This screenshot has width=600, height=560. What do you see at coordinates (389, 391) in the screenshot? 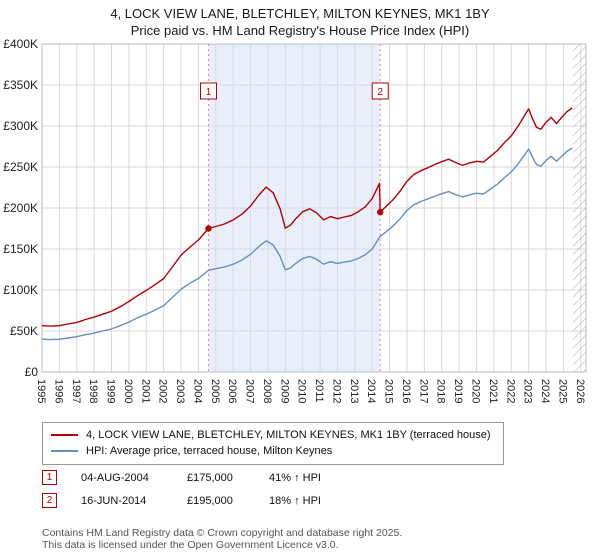
I see `x-axis-label: 2015` at bounding box center [389, 391].